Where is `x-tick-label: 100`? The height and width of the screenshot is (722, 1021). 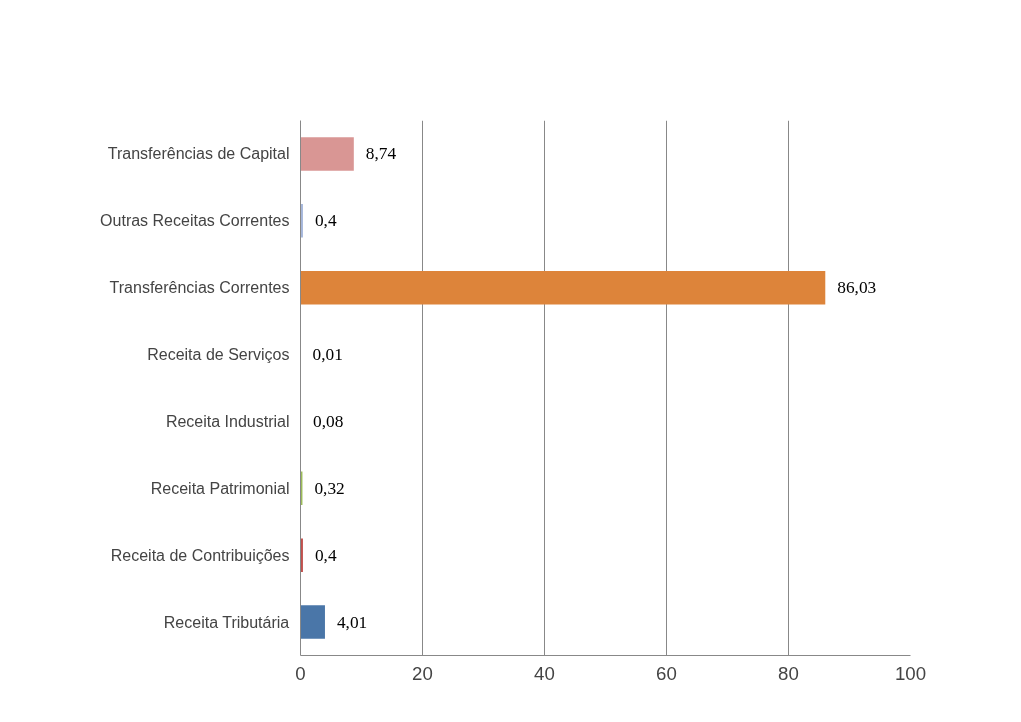
x-tick-label: 100 is located at coordinates (910, 673).